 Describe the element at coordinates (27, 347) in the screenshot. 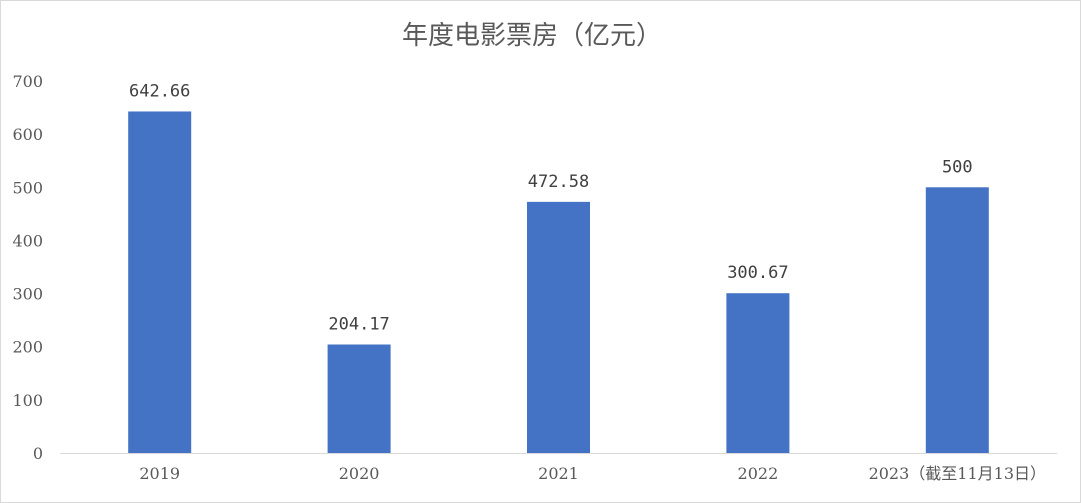

I see `y-tick-label: 200` at that location.